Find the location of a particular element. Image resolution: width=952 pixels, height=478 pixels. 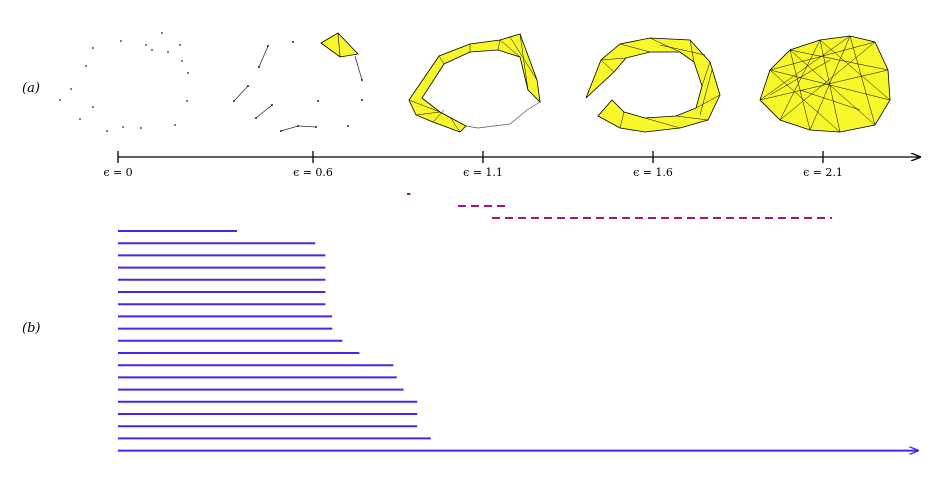

panel-label-a: (a) is located at coordinates (31, 88).